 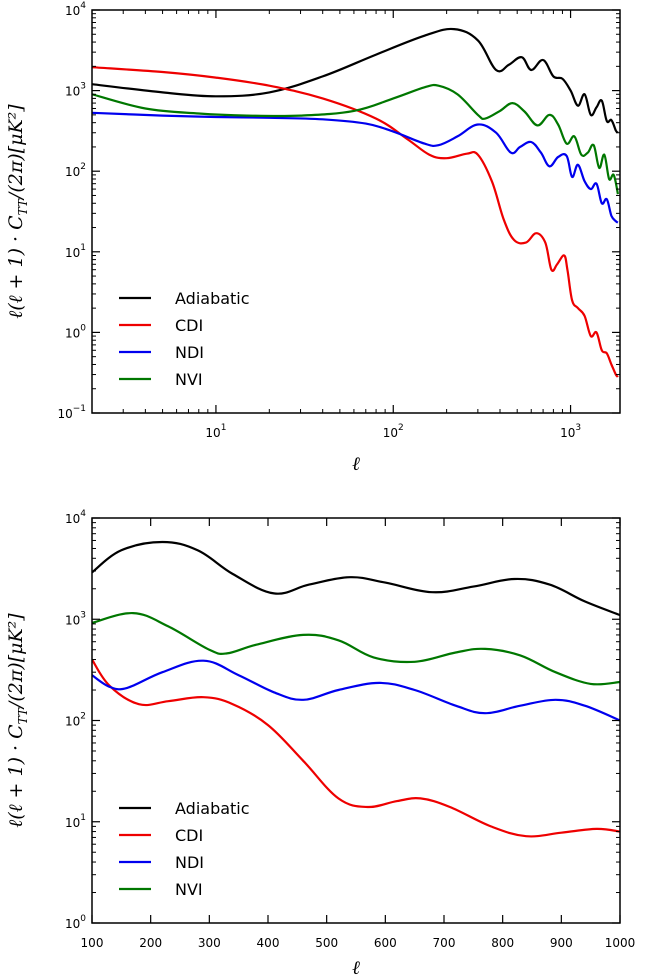 What do you see at coordinates (444, 943) in the screenshot?
I see `x-tick-label: 700` at bounding box center [444, 943].